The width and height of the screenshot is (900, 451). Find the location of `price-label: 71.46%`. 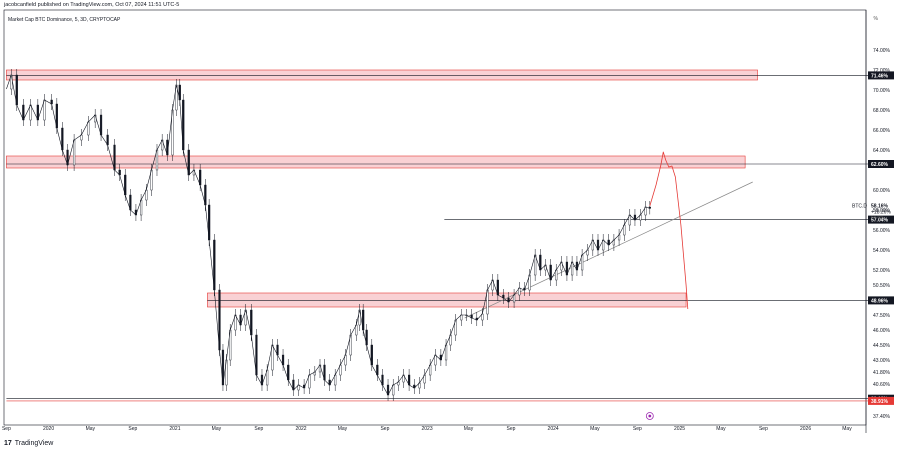

price-label: 71.46% is located at coordinates (880, 76).